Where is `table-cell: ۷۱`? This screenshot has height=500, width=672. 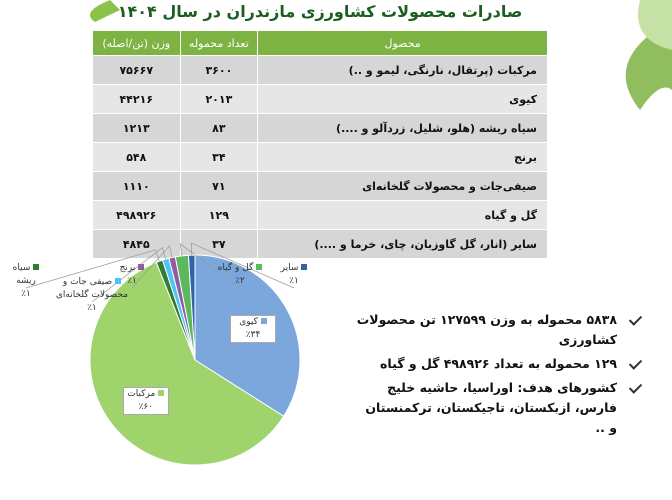
table-cell: ۷۱ is located at coordinates (219, 186).